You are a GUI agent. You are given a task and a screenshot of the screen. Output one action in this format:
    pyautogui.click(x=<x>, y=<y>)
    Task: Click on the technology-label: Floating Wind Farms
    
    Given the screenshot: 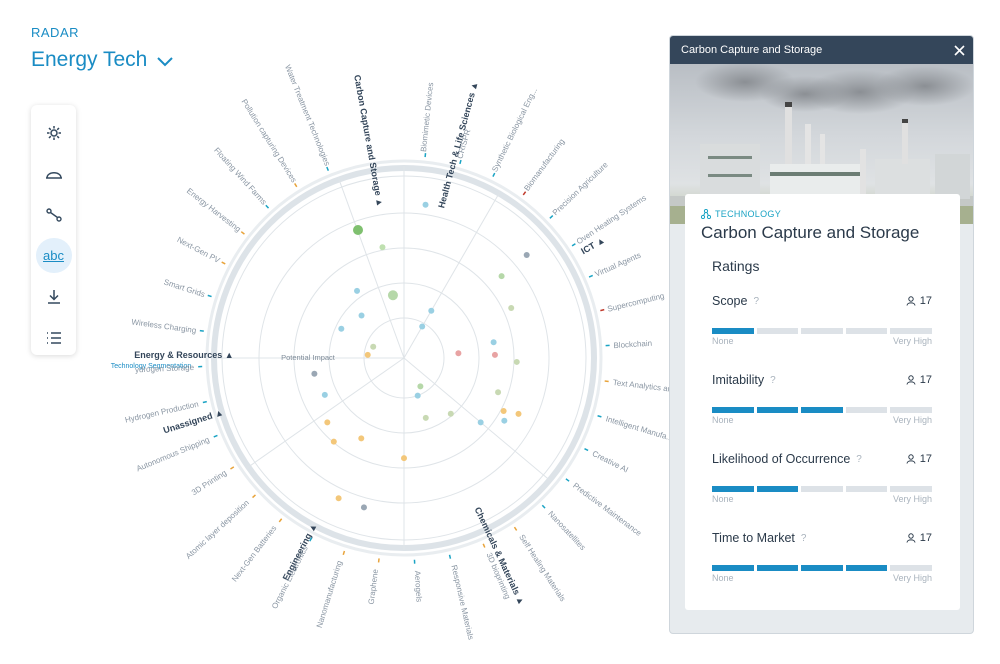 What is the action you would take?
    pyautogui.click(x=240, y=176)
    